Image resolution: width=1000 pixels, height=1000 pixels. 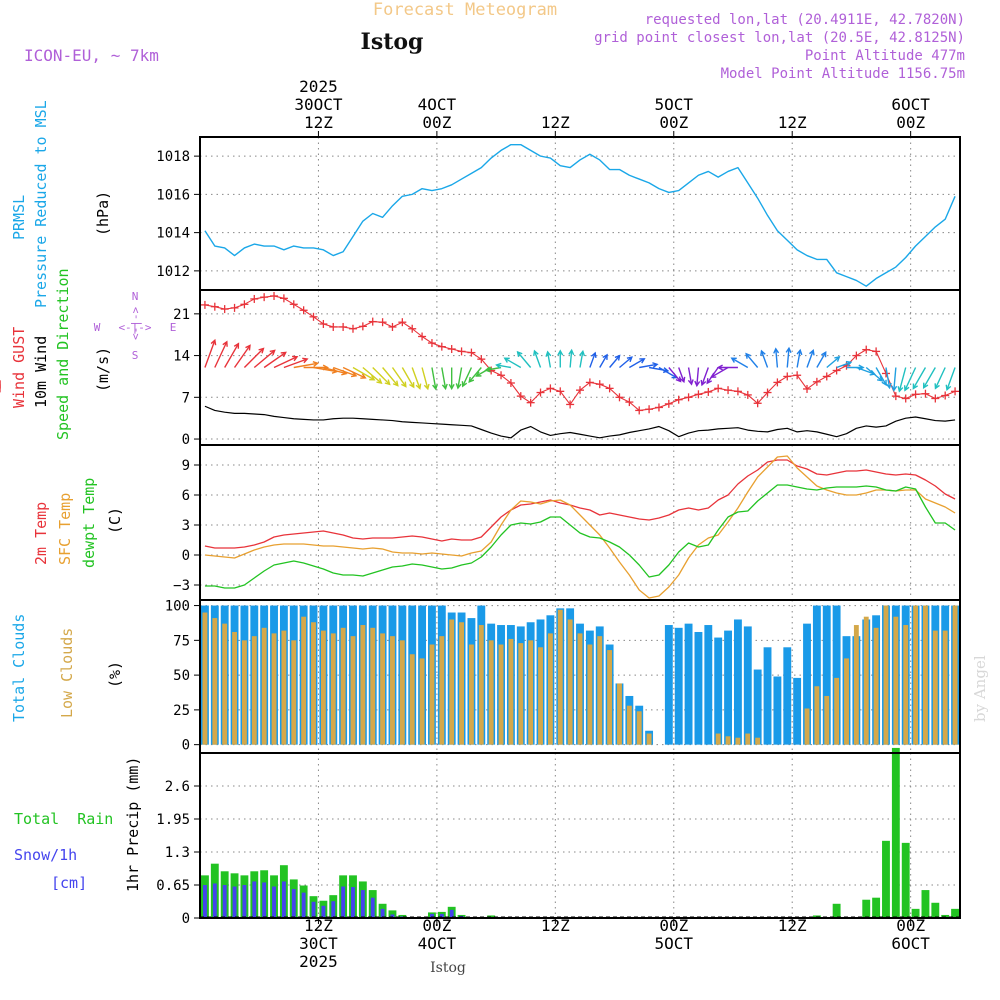 What do you see at coordinates (181, 676) in the screenshot?
I see `y-tick-label: 50` at bounding box center [181, 676].